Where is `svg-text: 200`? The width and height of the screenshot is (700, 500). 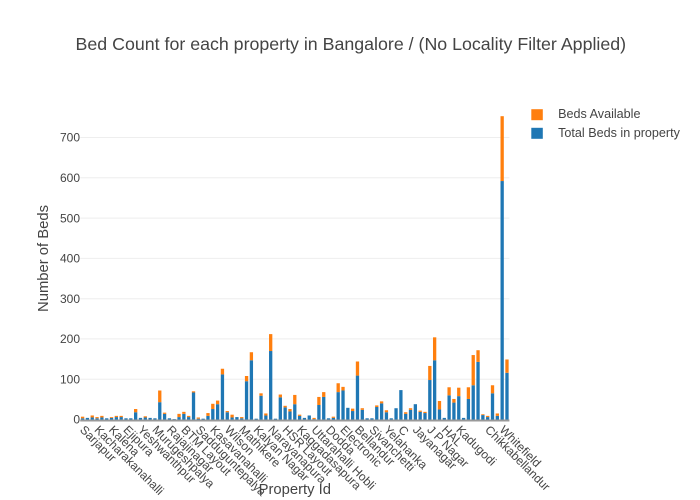
svg-text: 200 is located at coordinates (70, 339).